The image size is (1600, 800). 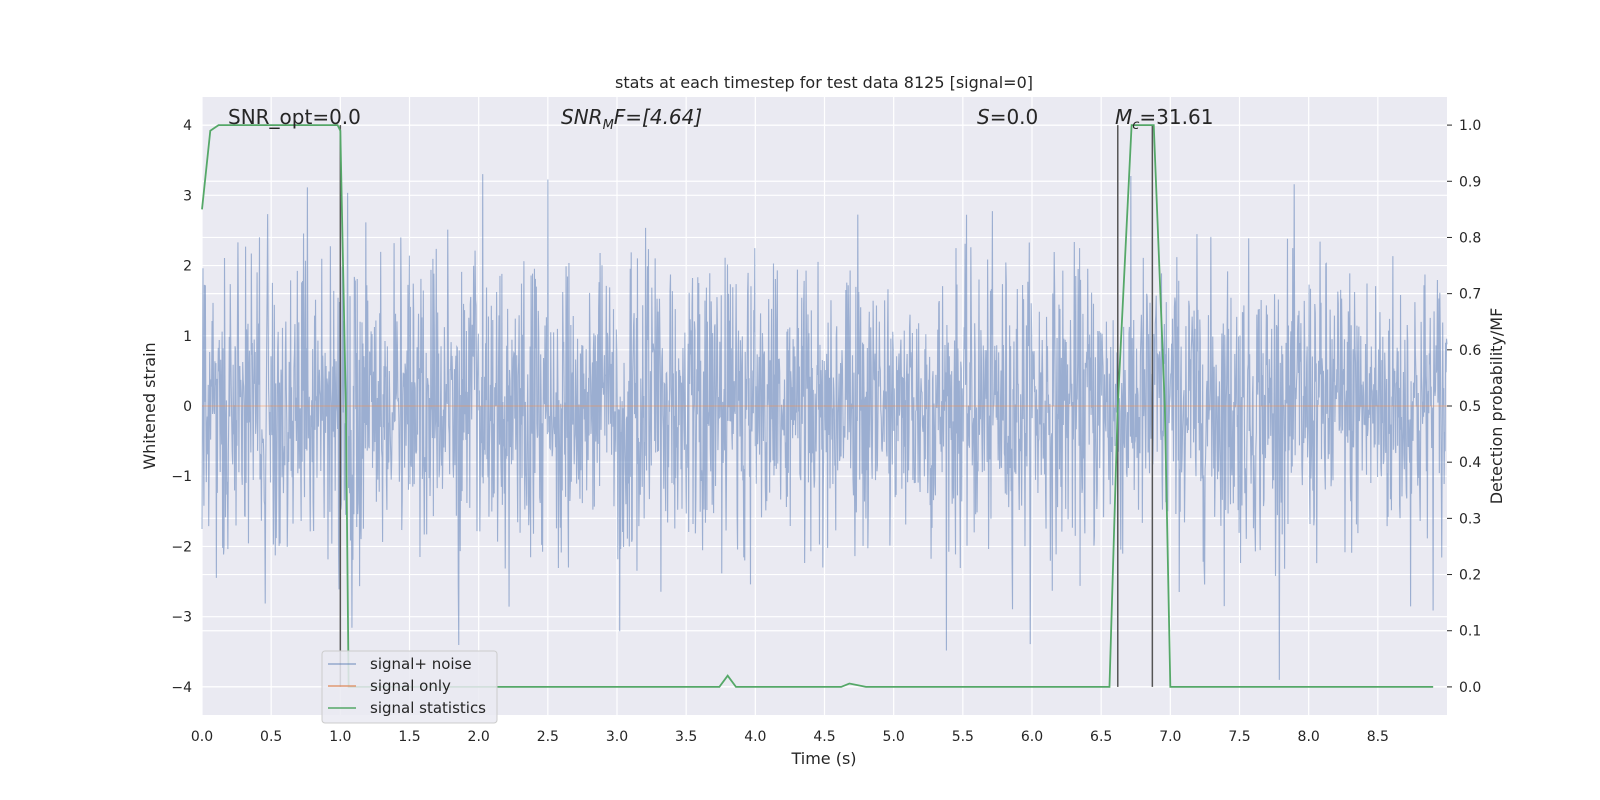 What do you see at coordinates (1496, 406) in the screenshot?
I see `y-axis-right-label: Detection probability/MF` at bounding box center [1496, 406].